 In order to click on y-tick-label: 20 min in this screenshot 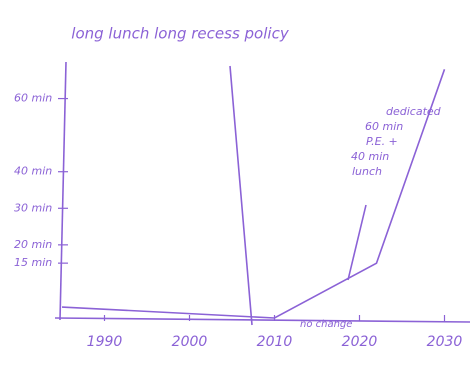, I will do `click(33, 244)`.